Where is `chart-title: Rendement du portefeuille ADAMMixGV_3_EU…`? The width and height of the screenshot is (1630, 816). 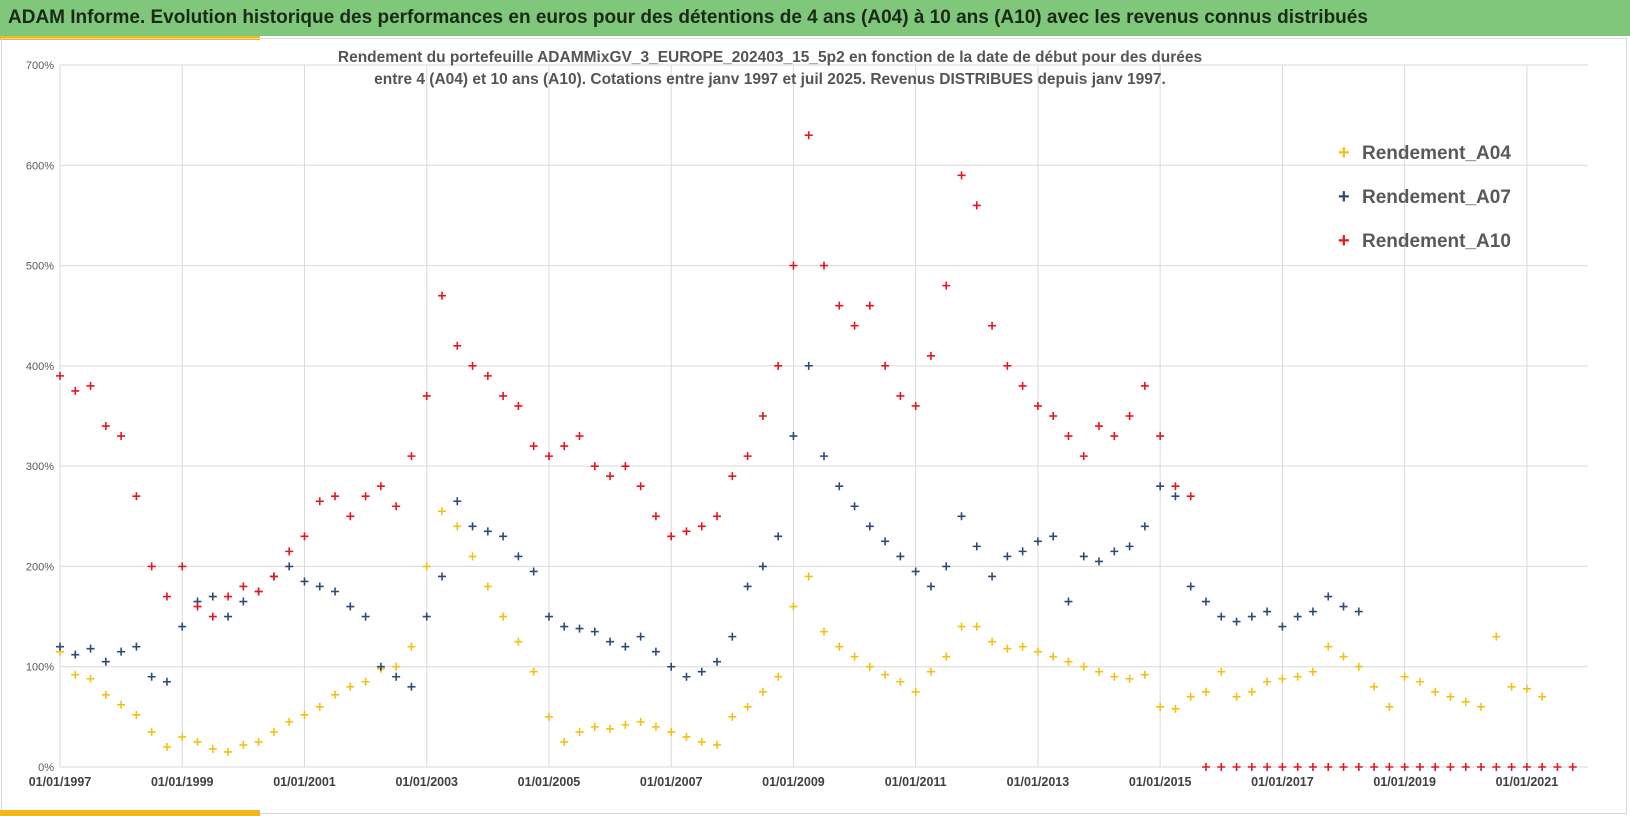
chart-title: Rendement du portefeuille ADAMMixGV_3_EU… is located at coordinates (770, 69).